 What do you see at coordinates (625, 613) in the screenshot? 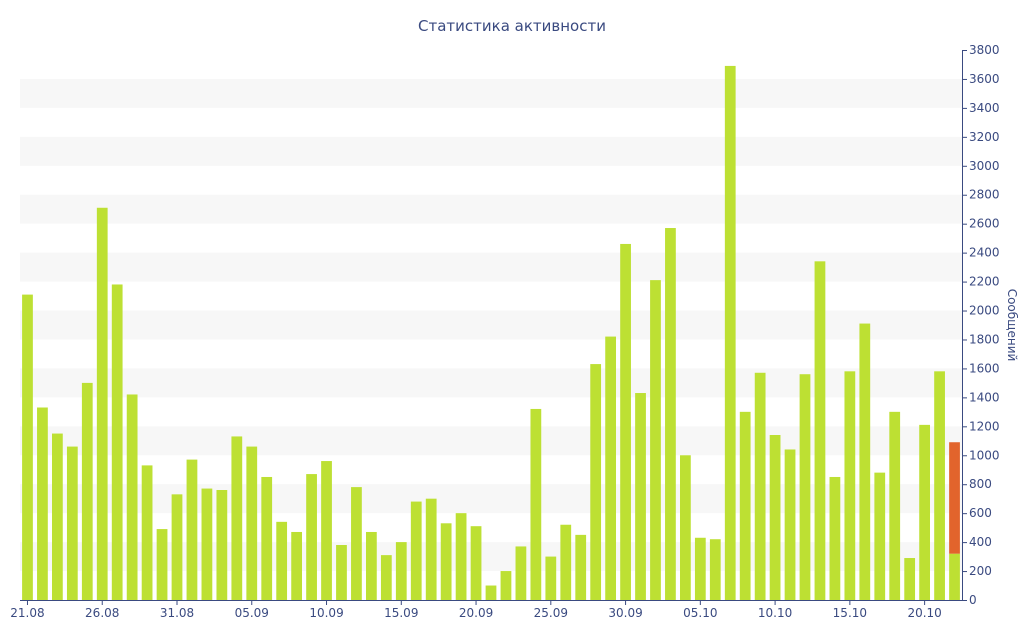
I see `x-tick-label: 30.09` at bounding box center [625, 613].